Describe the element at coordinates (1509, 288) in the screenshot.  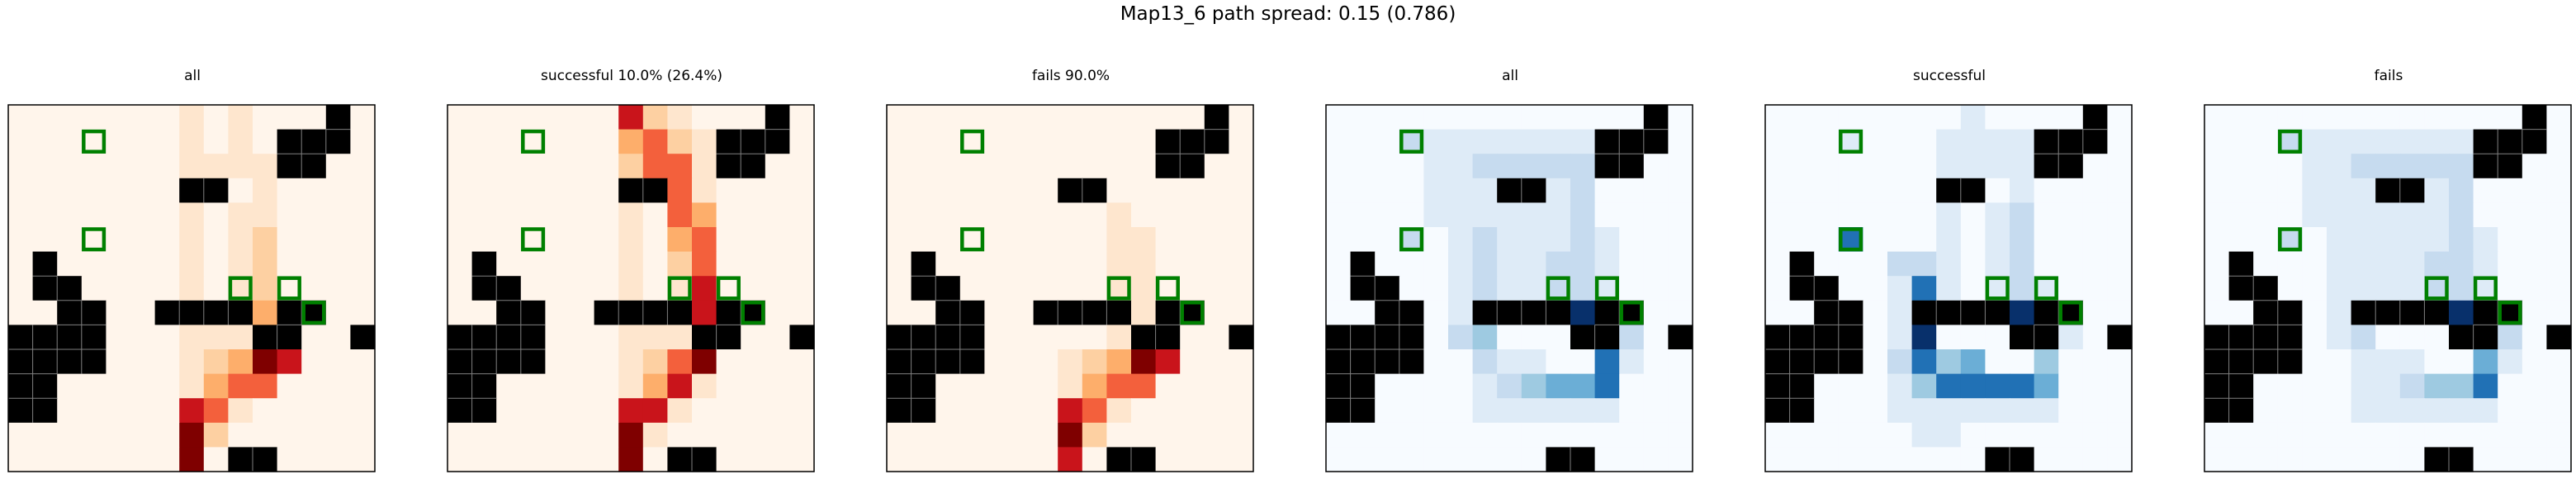
I see `heatmap-panel` at that location.